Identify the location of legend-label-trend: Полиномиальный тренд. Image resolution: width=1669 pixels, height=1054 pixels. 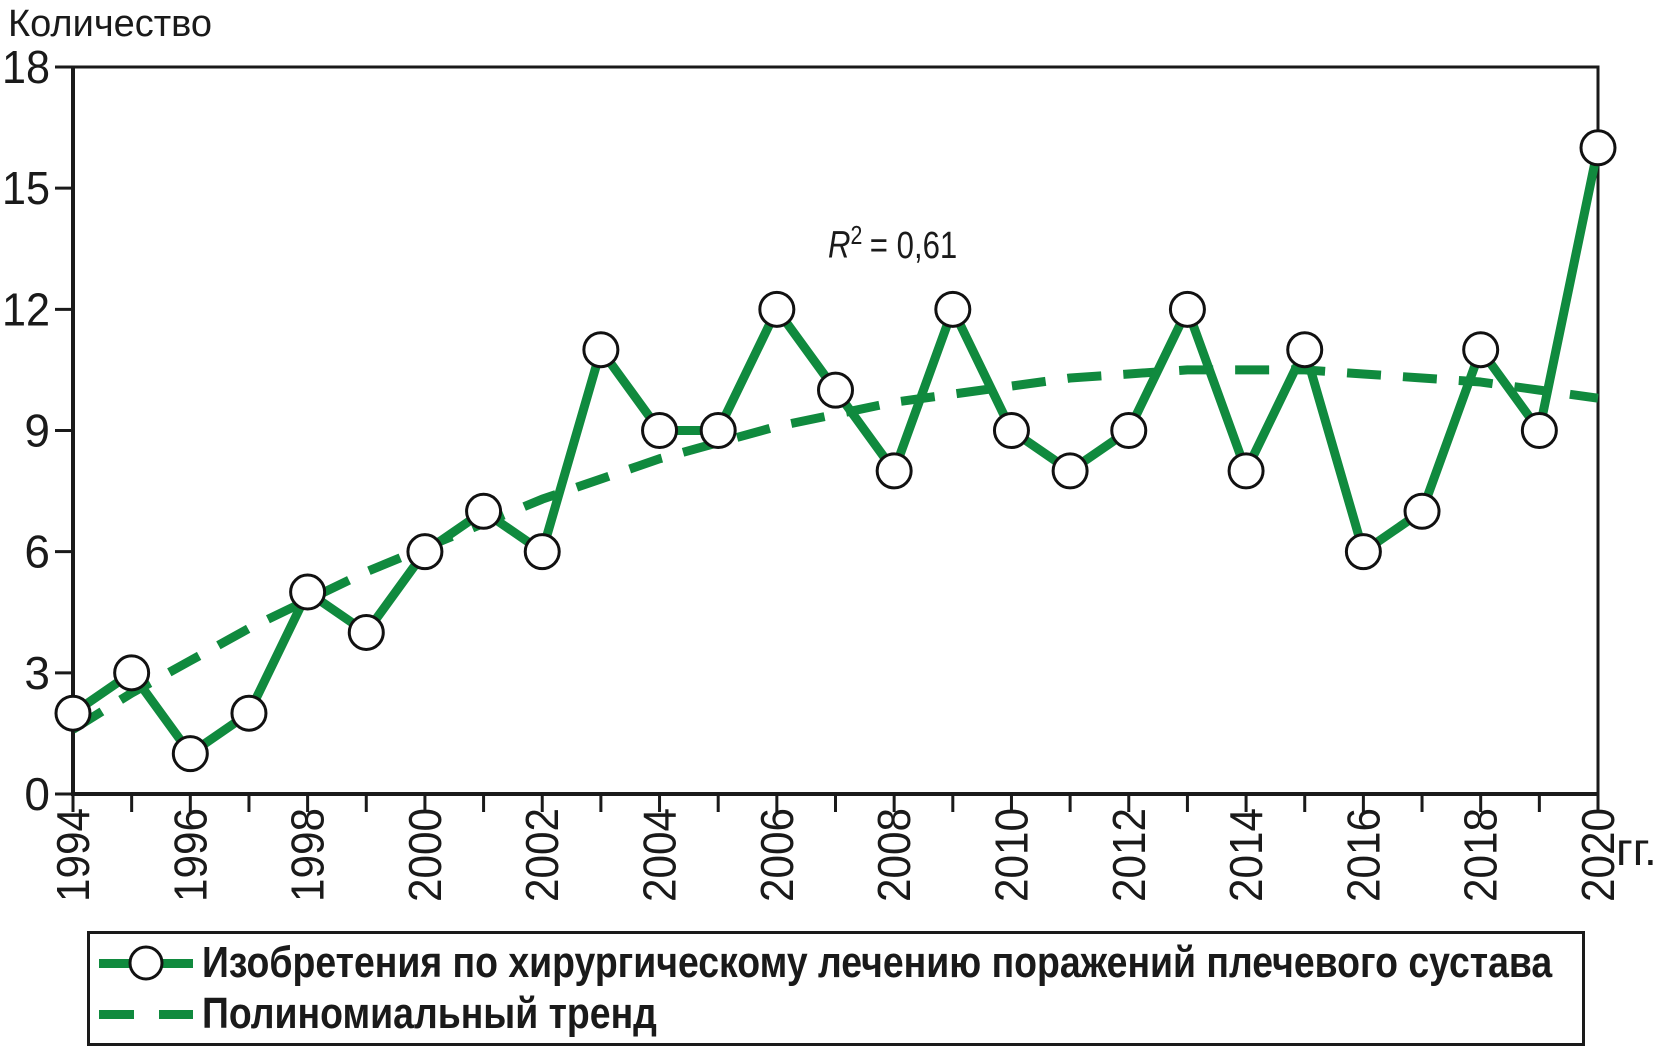
(429, 1013).